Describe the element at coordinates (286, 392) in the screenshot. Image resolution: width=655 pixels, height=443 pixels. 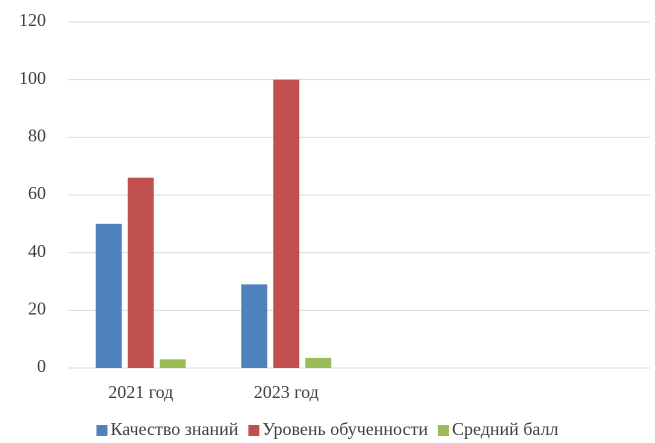
I see `x-tick-label: 2023 год` at that location.